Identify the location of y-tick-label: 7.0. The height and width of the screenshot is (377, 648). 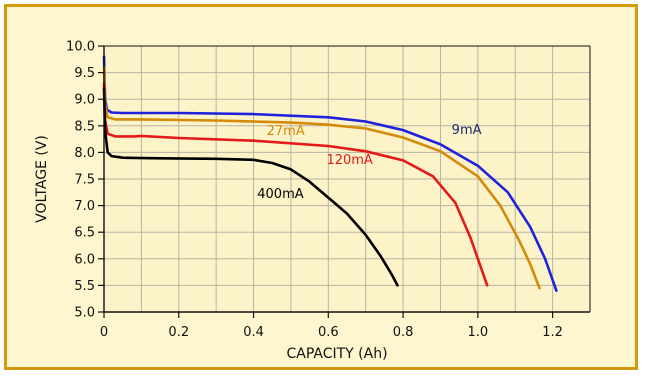
(84, 206).